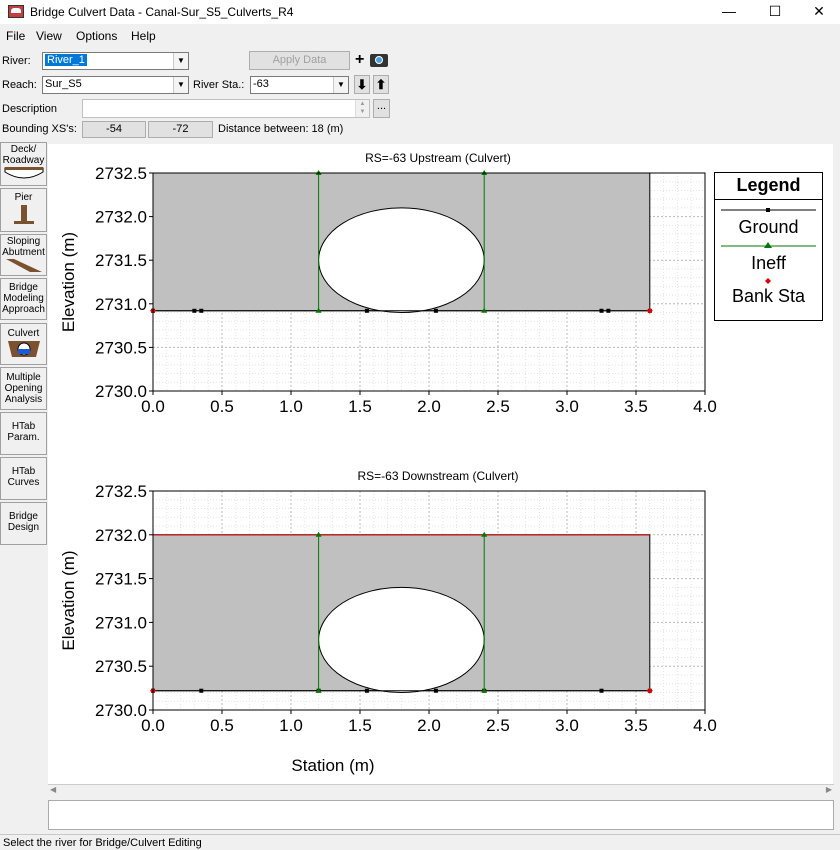 The width and height of the screenshot is (840, 850). What do you see at coordinates (153, 406) in the screenshot?
I see `x-tick-label: 0.0` at bounding box center [153, 406].